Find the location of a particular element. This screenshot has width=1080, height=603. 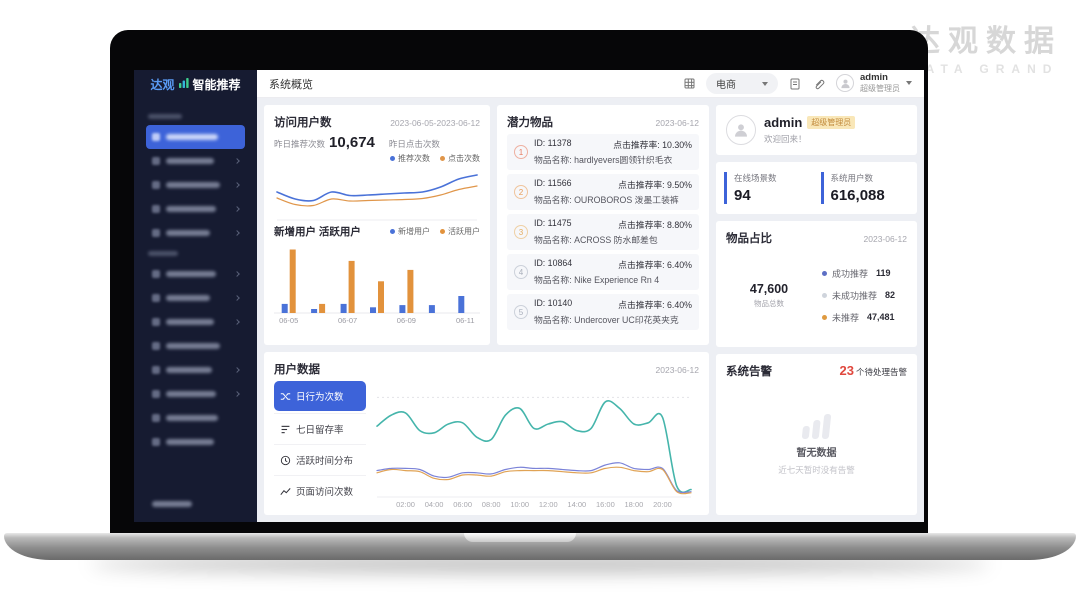

rank-badge: 4 is located at coordinates (521, 272).